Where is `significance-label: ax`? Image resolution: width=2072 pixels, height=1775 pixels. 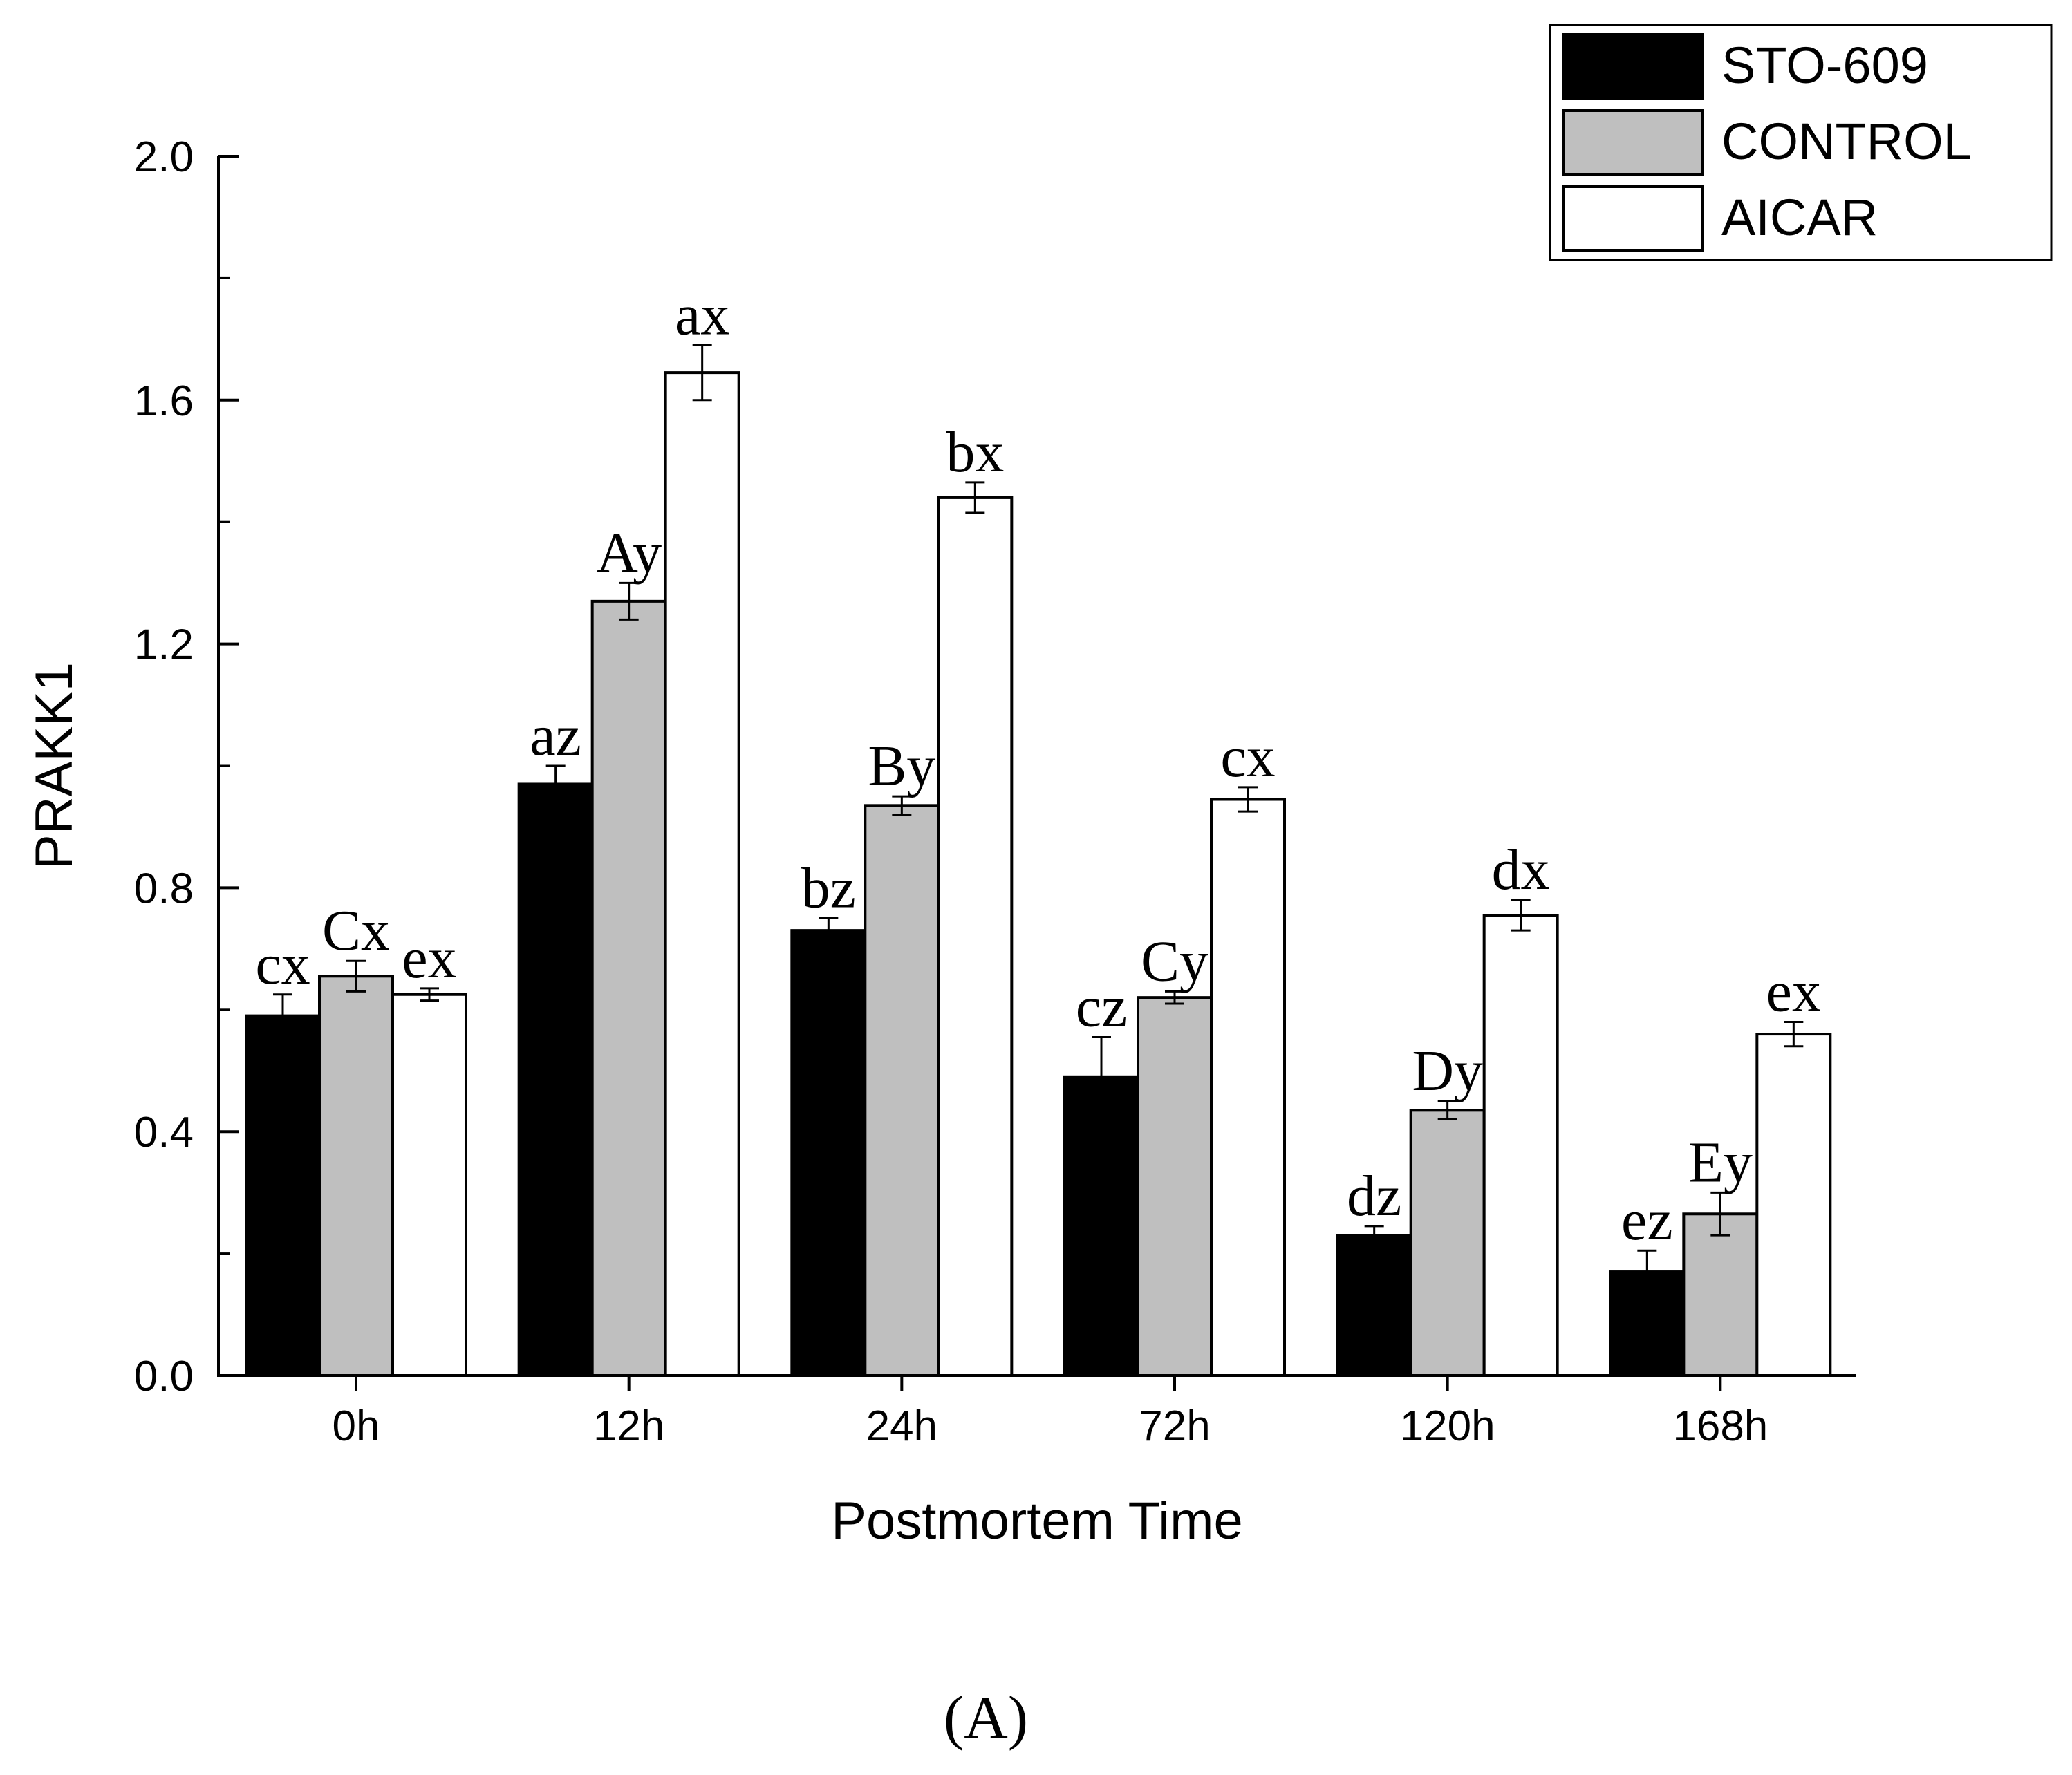 significance-label: ax is located at coordinates (702, 315).